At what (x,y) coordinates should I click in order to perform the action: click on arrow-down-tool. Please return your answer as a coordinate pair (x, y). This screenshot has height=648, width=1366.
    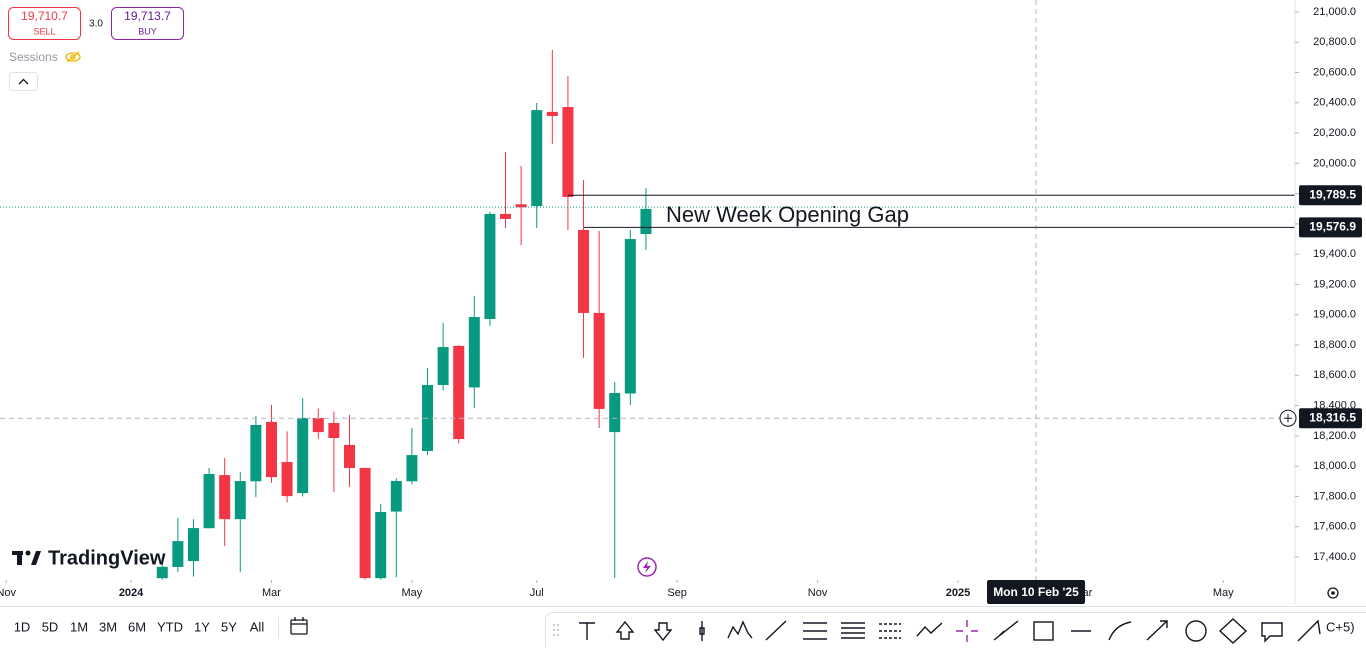
    Looking at the image, I should click on (663, 632).